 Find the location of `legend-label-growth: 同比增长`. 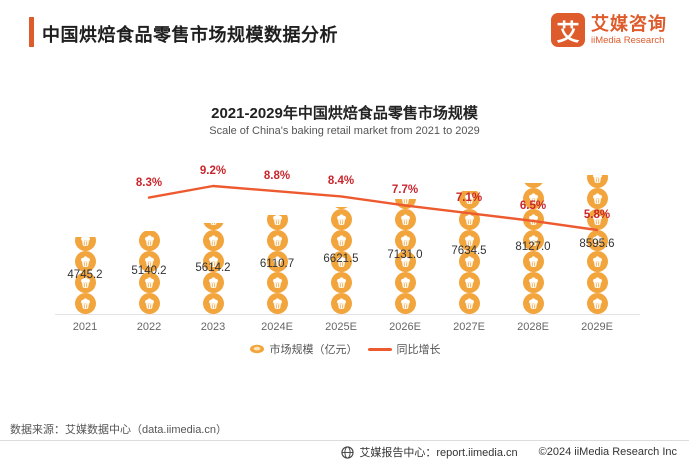

legend-label-growth: 同比增长 is located at coordinates (418, 350).